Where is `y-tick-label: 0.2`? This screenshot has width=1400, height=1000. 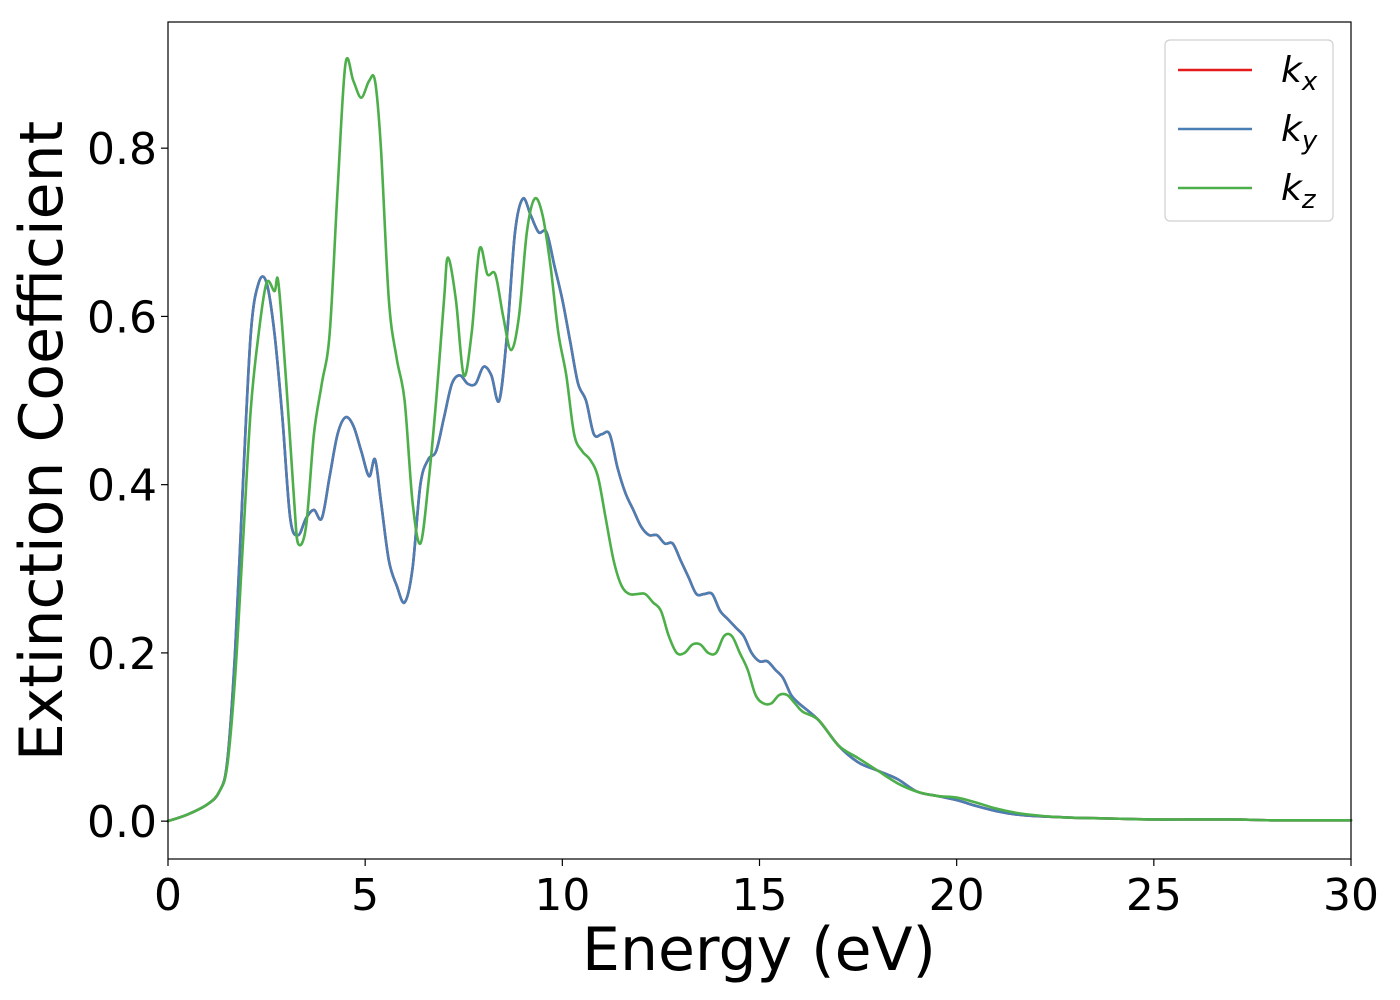 y-tick-label: 0.2 is located at coordinates (122, 654).